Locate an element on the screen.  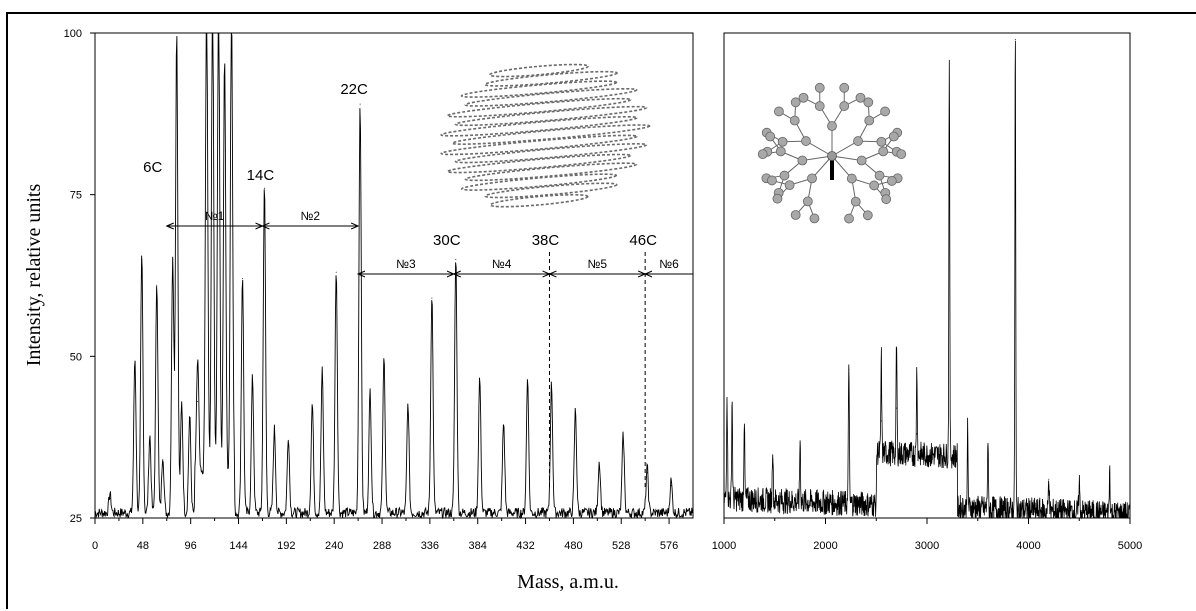
branched-tree-molecule-icon is located at coordinates (832, 153).